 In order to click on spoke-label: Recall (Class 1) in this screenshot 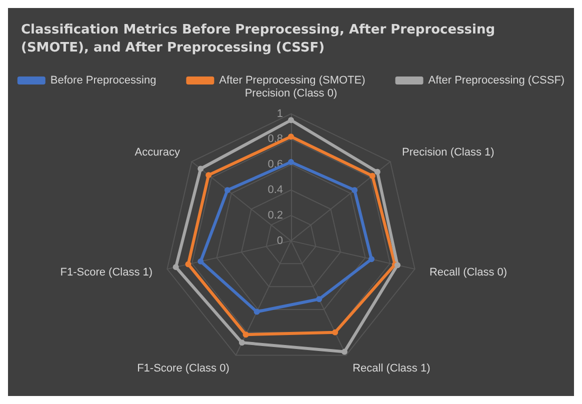, I will do `click(391, 368)`.